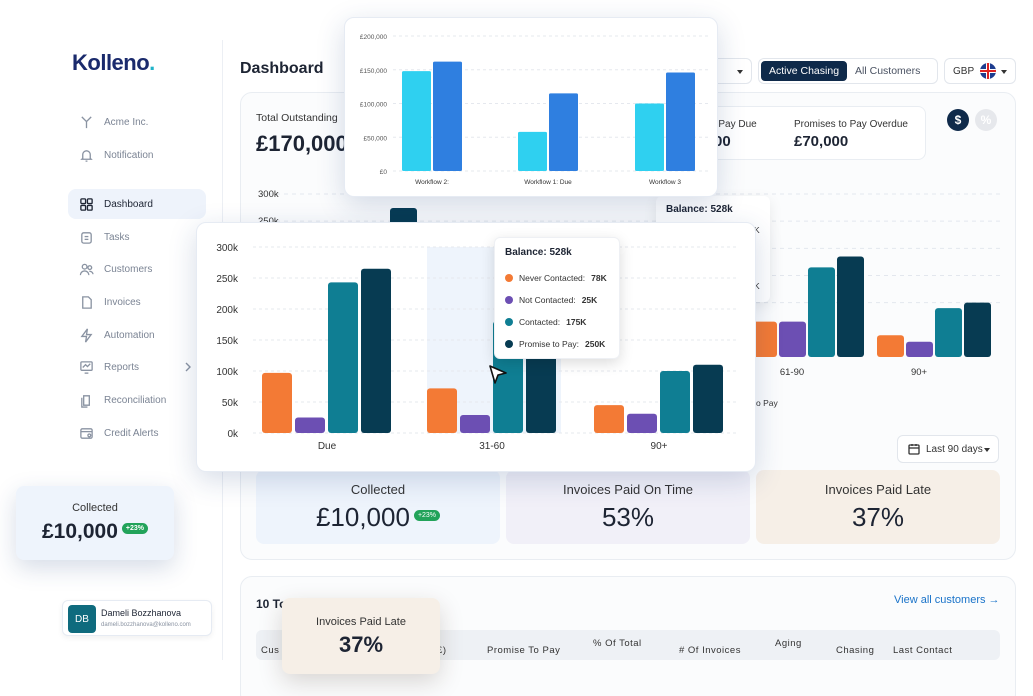 The width and height of the screenshot is (1033, 696). What do you see at coordinates (188, 367) in the screenshot?
I see `chevron-right-icon` at bounding box center [188, 367].